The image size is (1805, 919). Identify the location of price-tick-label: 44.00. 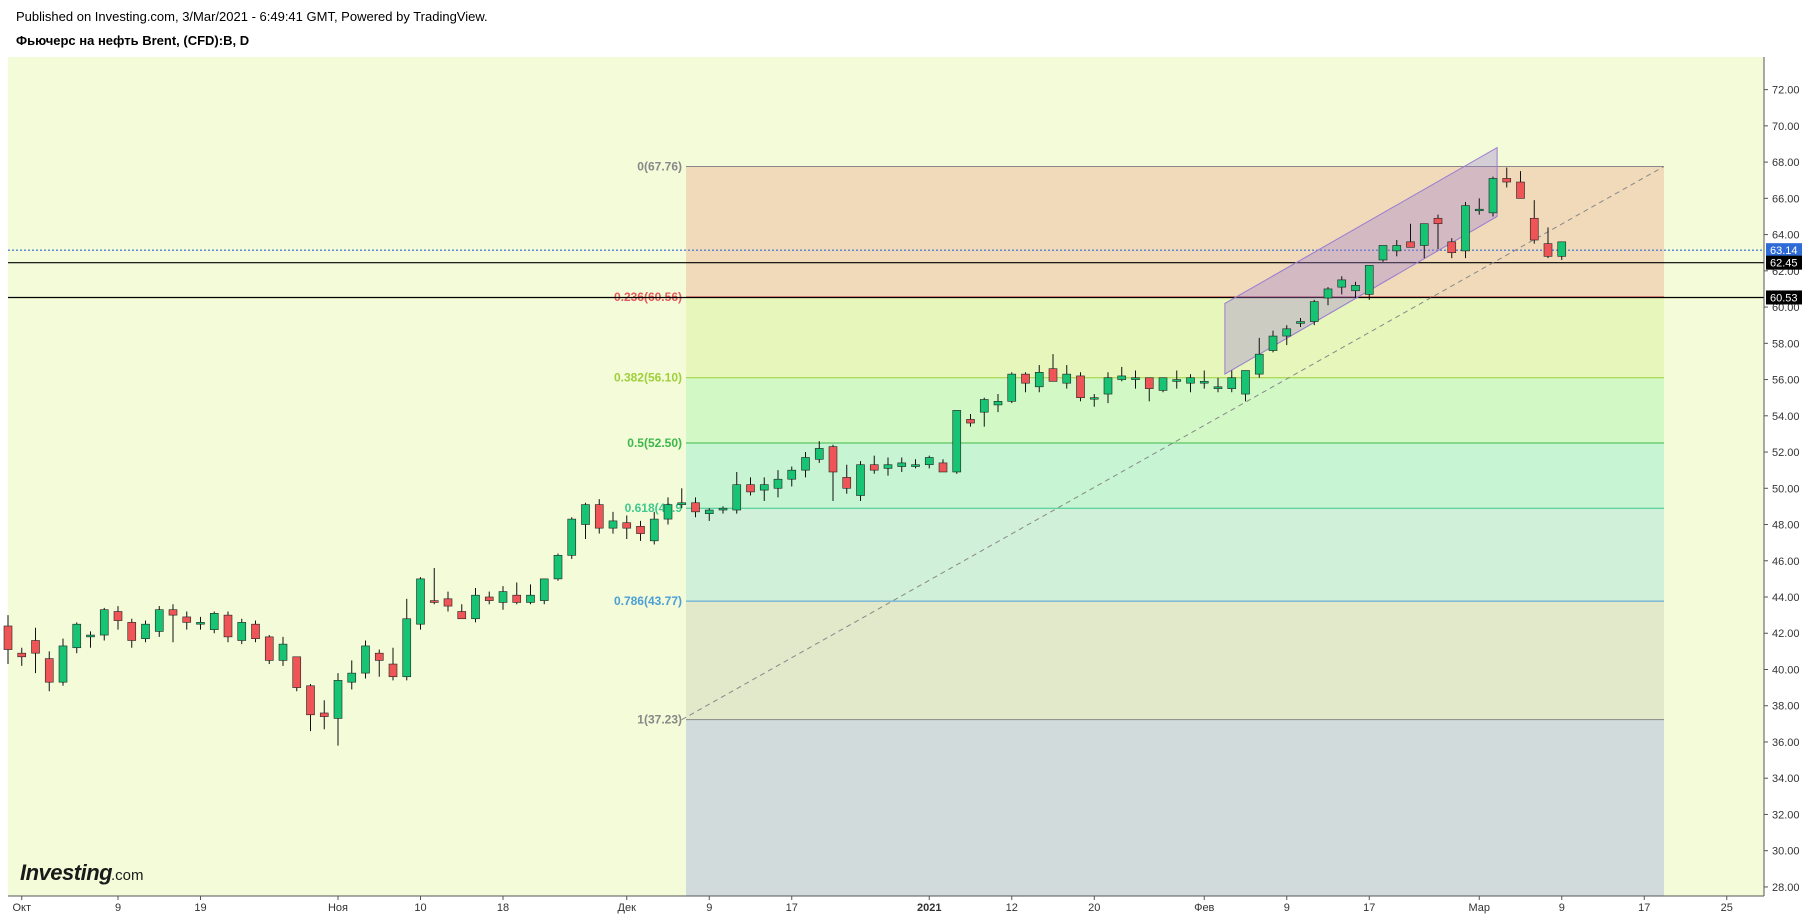
(1786, 598).